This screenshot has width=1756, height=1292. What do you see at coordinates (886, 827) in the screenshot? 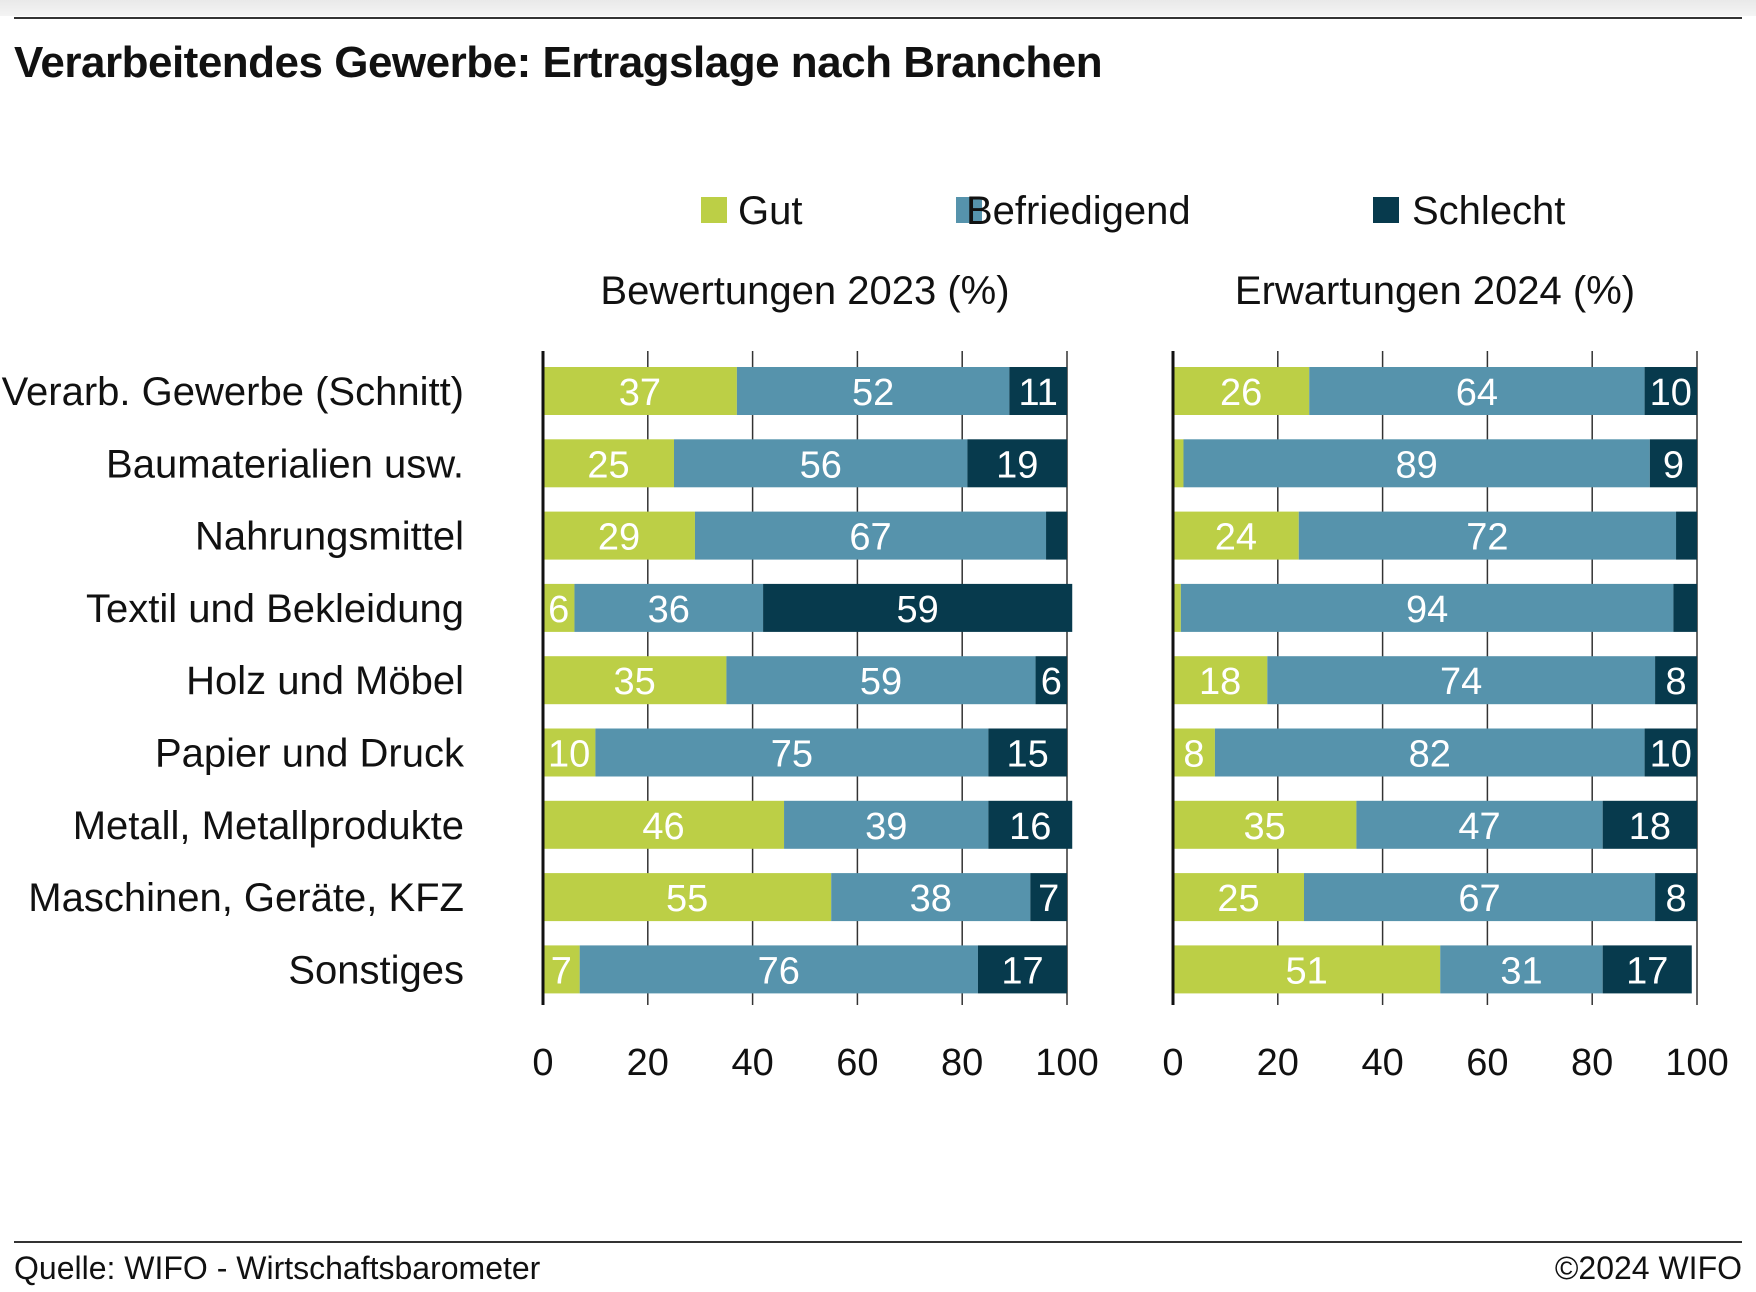
I see `bar-label: 39` at bounding box center [886, 827].